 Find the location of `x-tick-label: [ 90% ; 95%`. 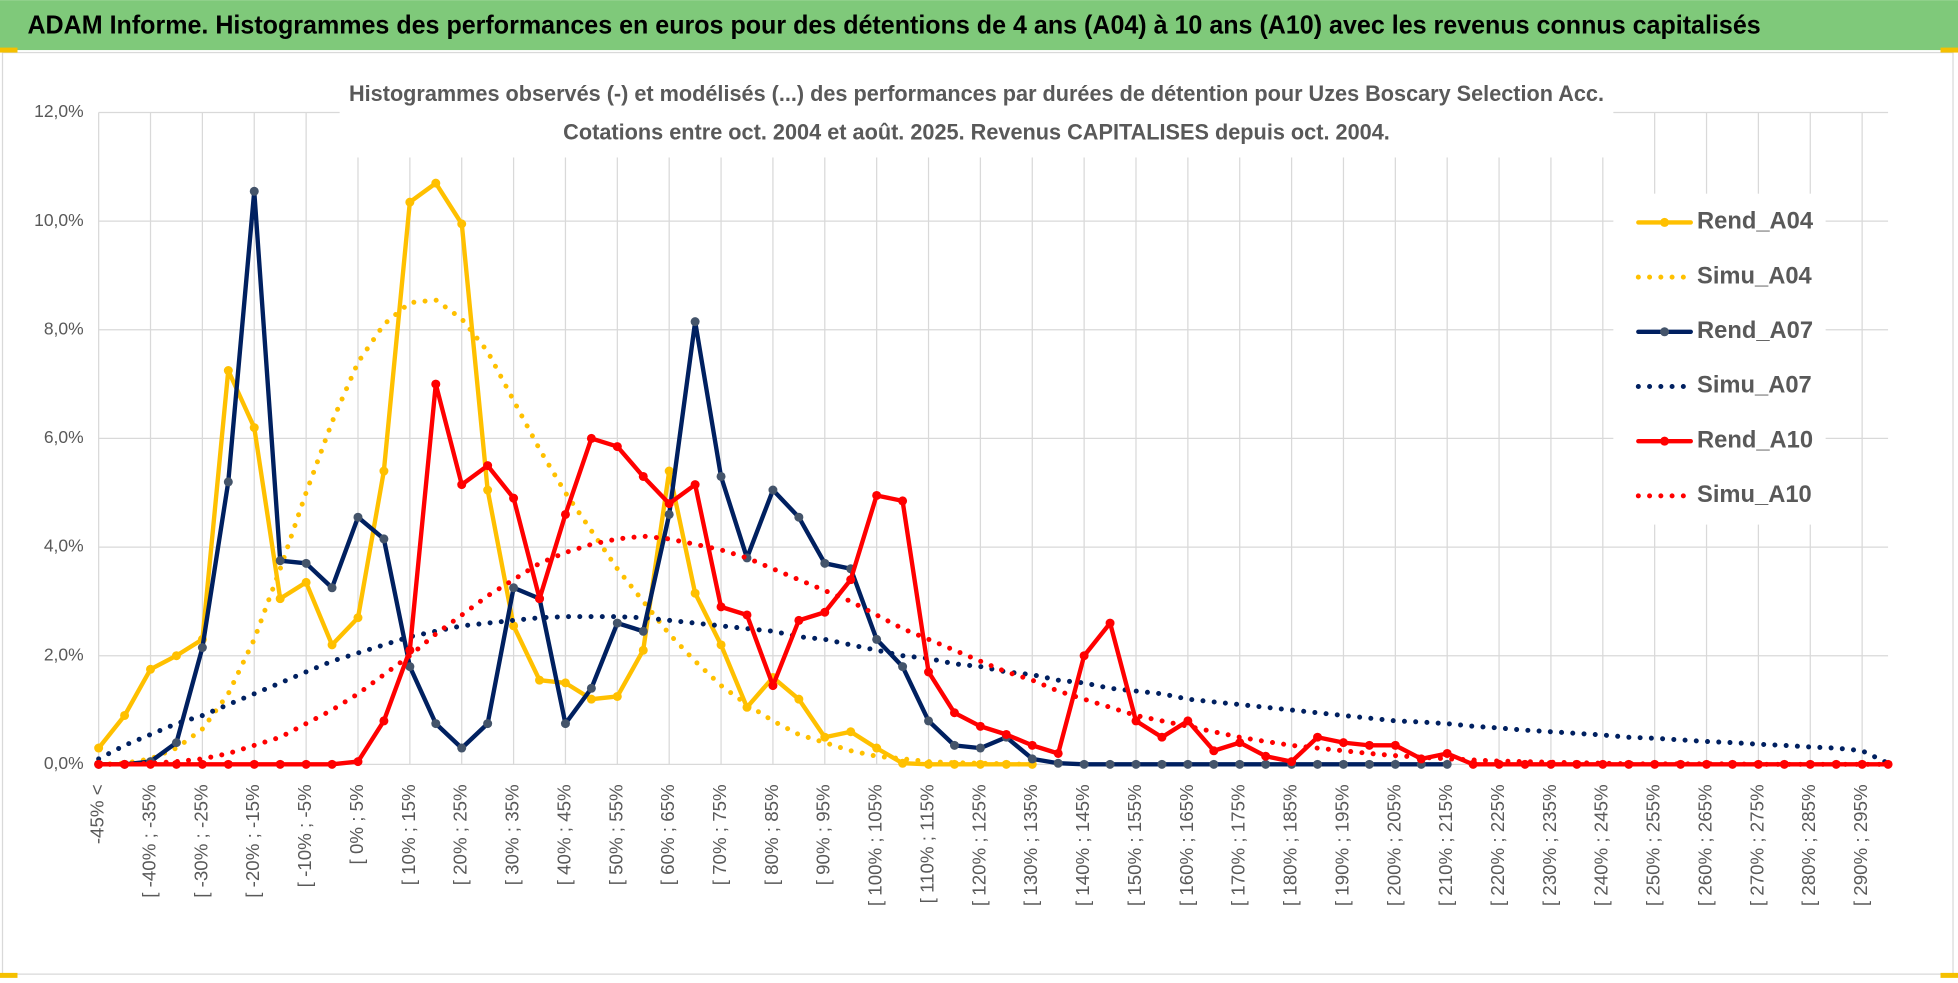

x-tick-label: [ 90% ; 95% is located at coordinates (823, 834).